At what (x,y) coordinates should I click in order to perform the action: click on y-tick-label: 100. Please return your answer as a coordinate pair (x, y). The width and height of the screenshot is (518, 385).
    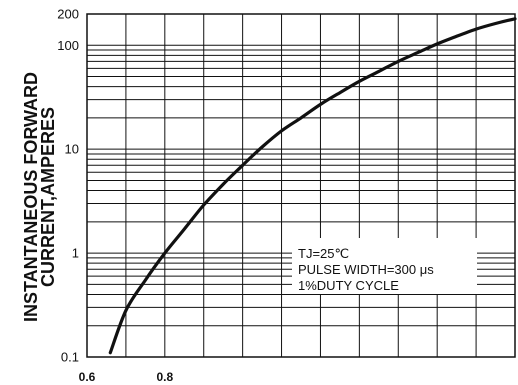
    Looking at the image, I should click on (68, 45).